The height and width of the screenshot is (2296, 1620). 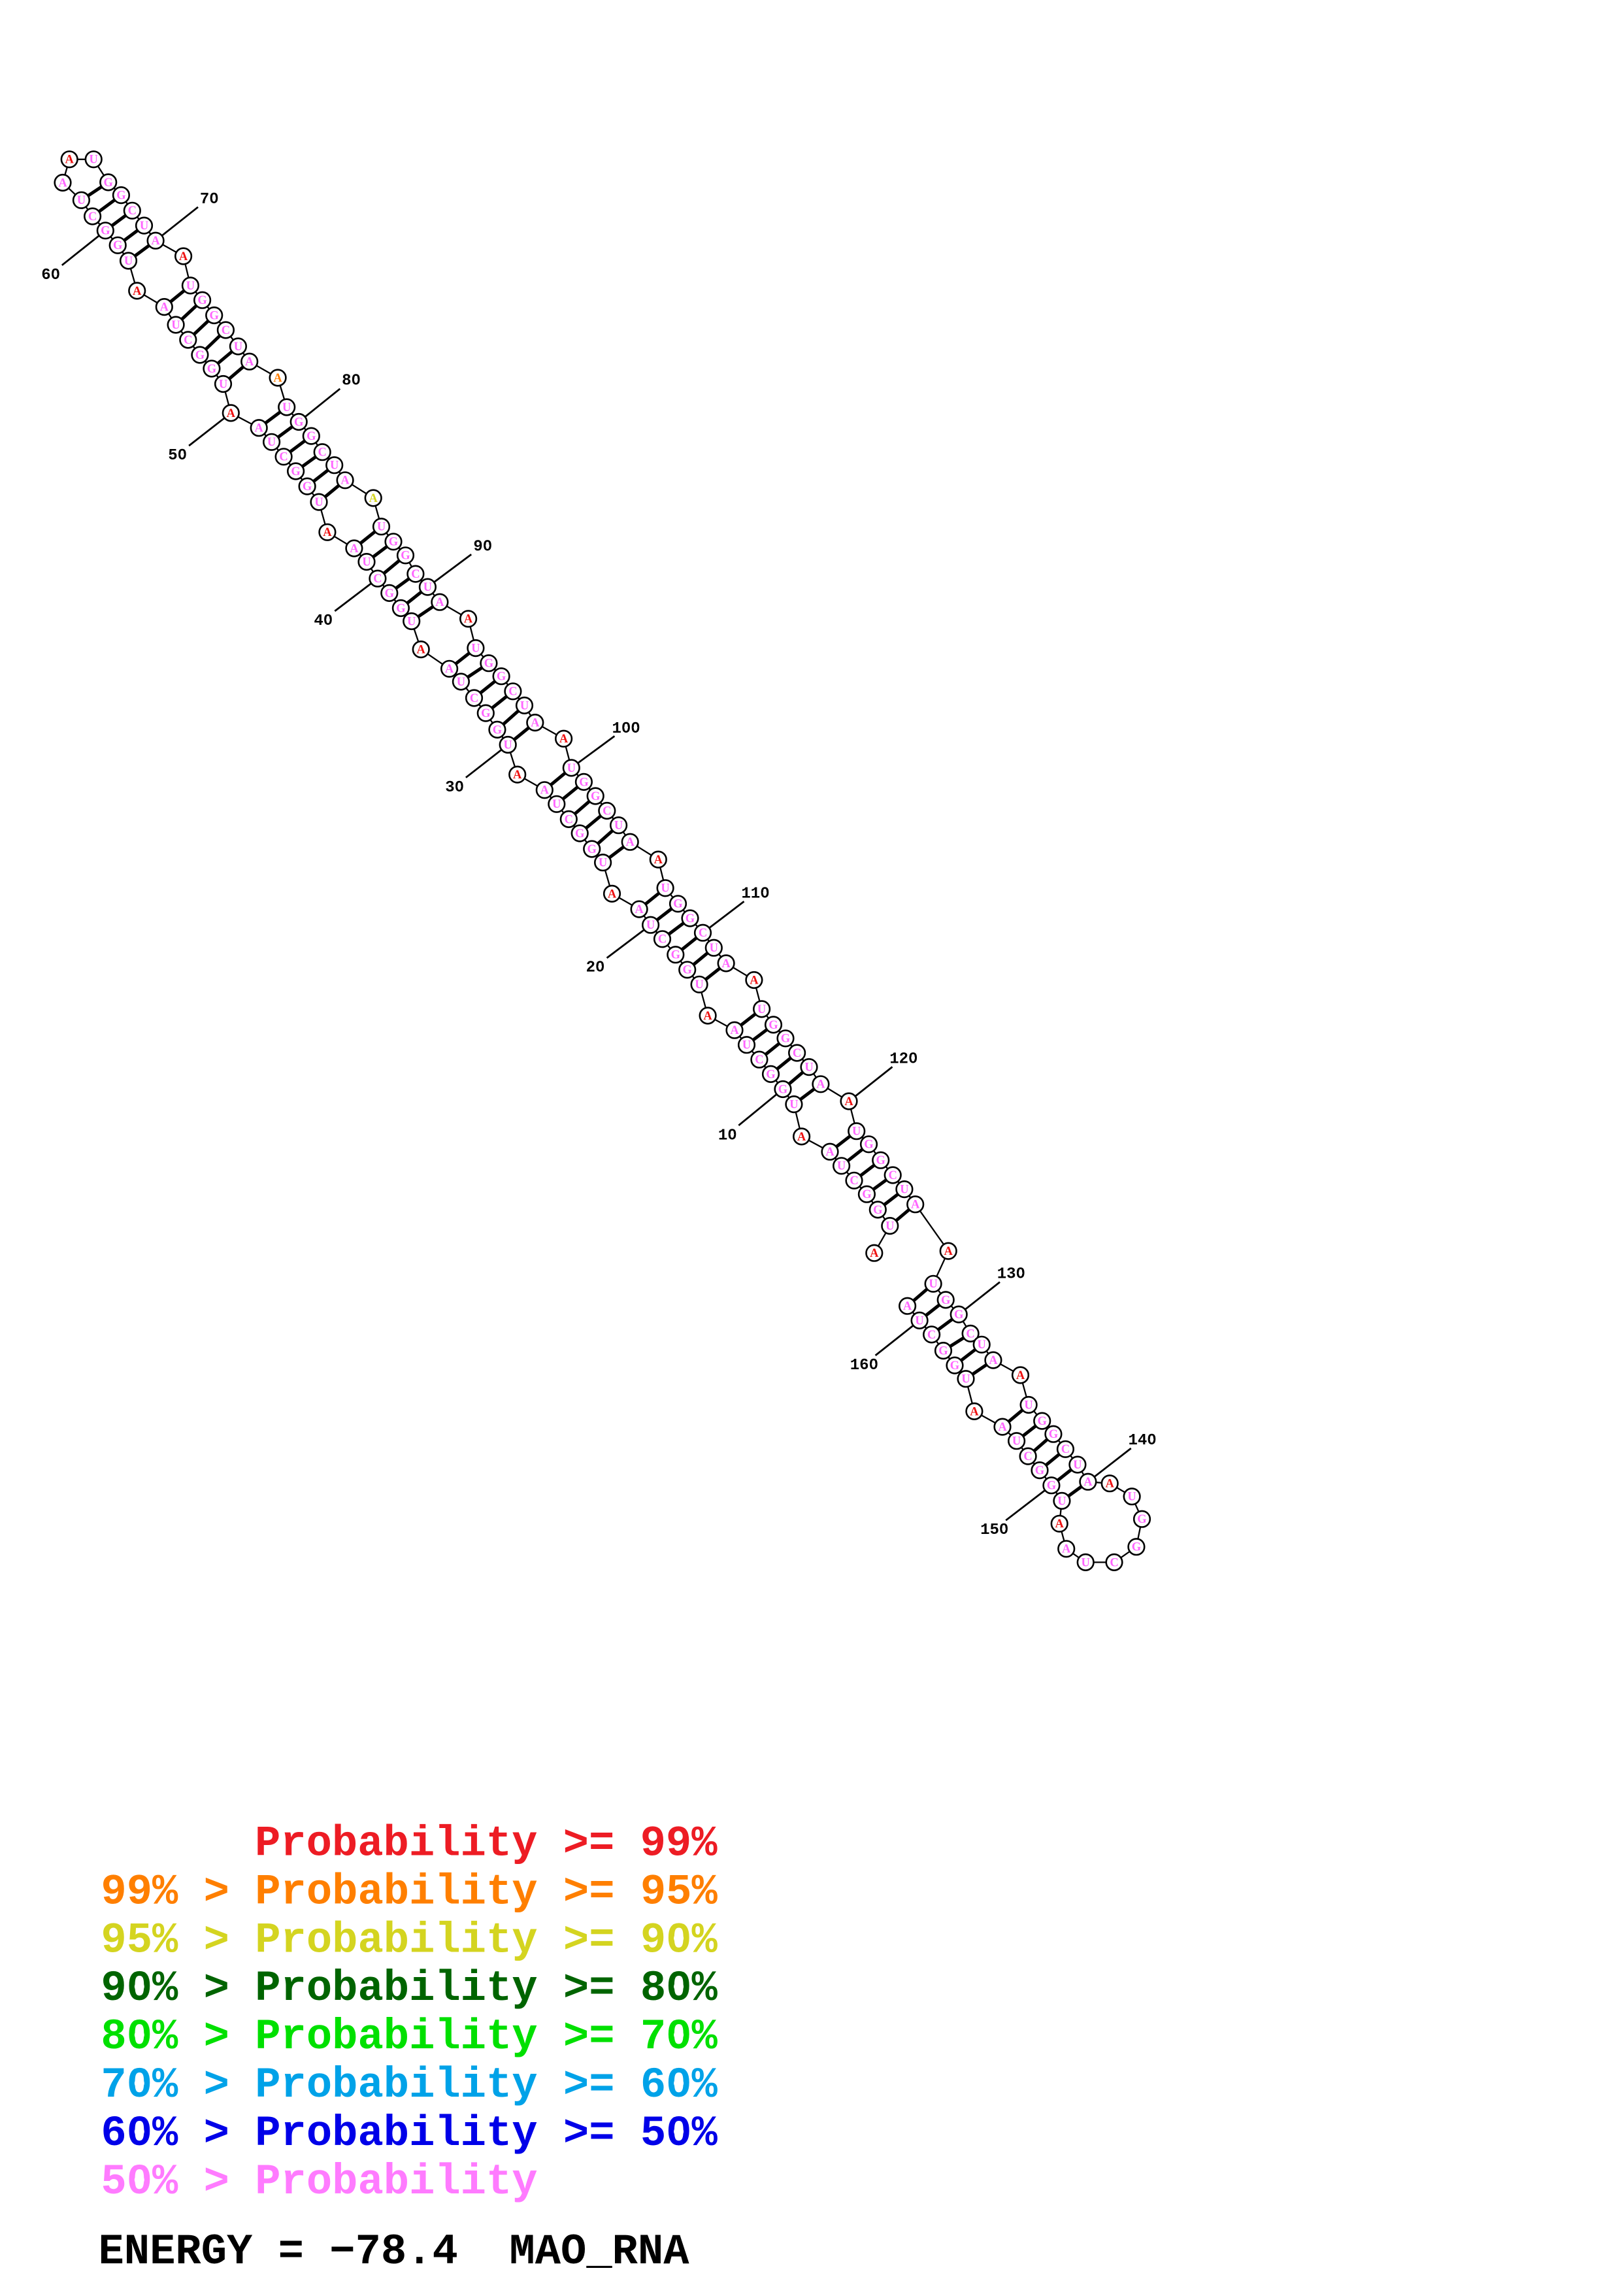 What do you see at coordinates (409, 2133) in the screenshot?
I see `svg-text: 60% > Probability >= 50%` at bounding box center [409, 2133].